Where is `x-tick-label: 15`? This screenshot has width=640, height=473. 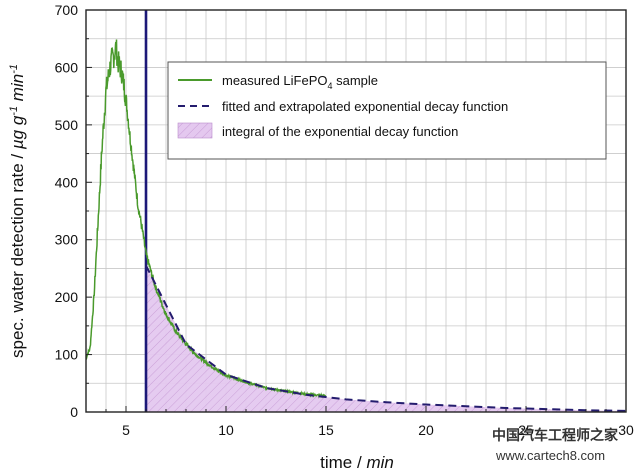
x-tick-label: 15 is located at coordinates (326, 430).